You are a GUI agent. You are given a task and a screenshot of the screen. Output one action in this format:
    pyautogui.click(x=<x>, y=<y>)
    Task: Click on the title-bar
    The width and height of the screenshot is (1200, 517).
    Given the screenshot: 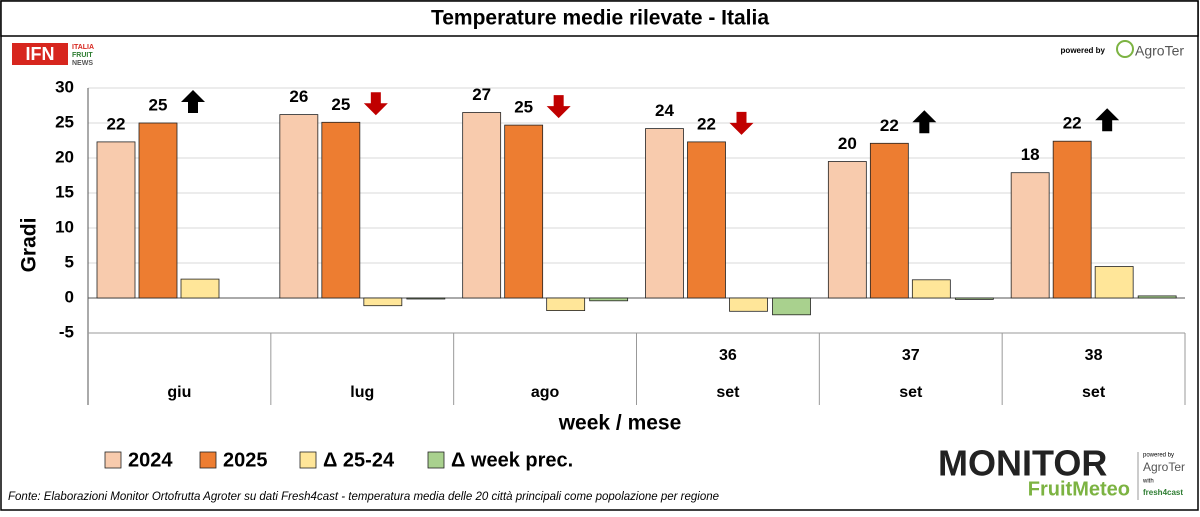 What is the action you would take?
    pyautogui.click(x=599, y=18)
    